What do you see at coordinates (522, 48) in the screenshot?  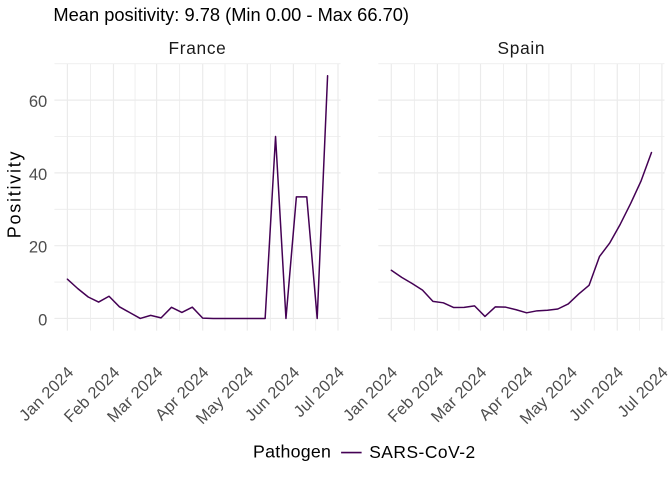 I see `svg-text: Spain` at bounding box center [522, 48].